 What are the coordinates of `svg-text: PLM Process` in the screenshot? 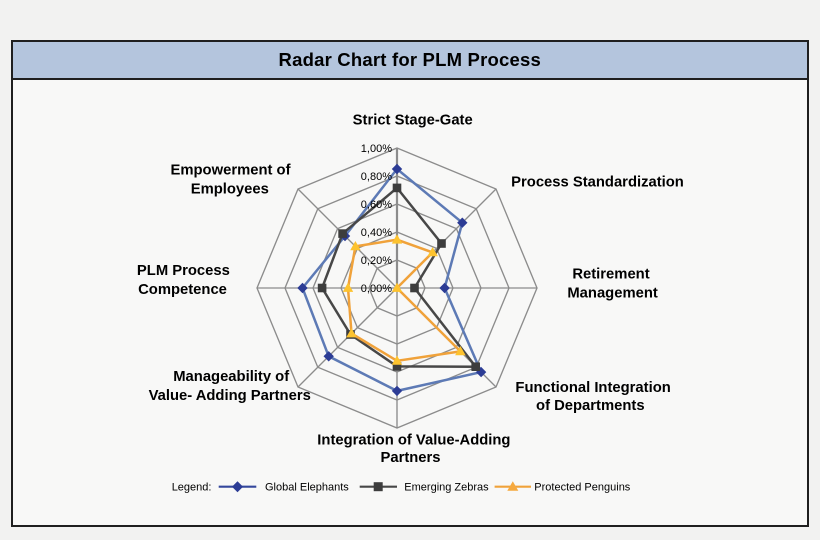 It's located at (183, 271).